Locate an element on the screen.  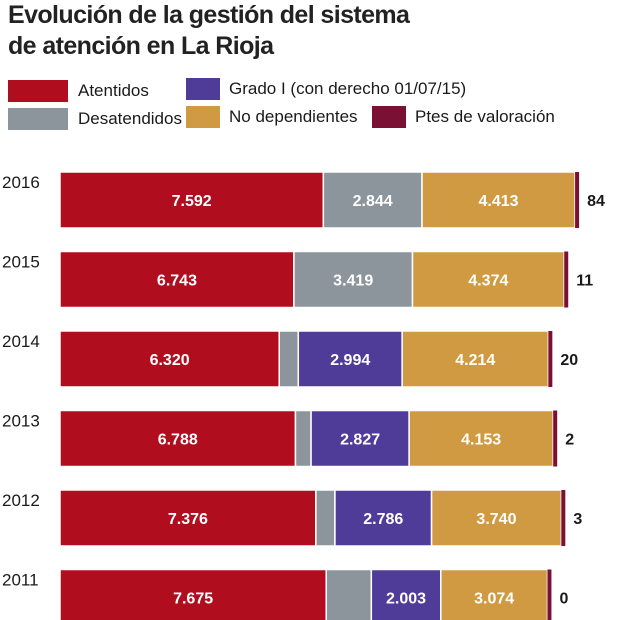
bar-atendidos-2011 is located at coordinates (193, 594).